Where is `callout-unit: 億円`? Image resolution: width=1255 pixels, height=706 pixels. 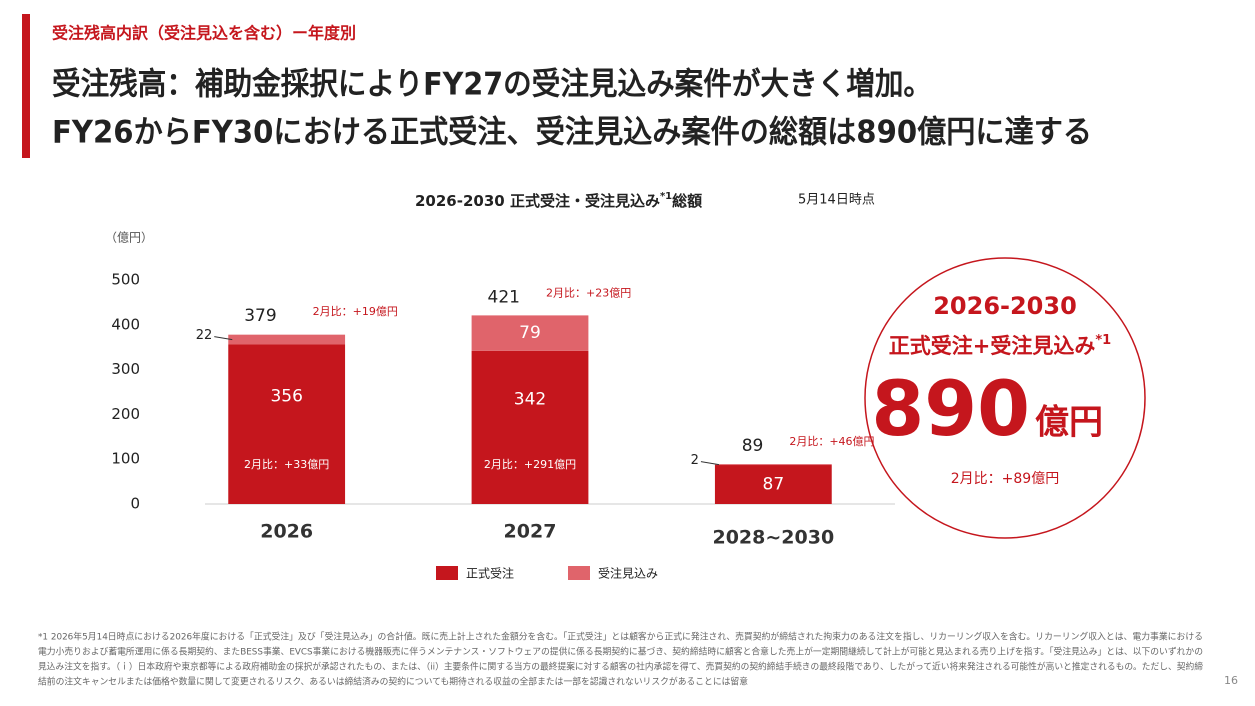 callout-unit: 億円 is located at coordinates (1069, 423).